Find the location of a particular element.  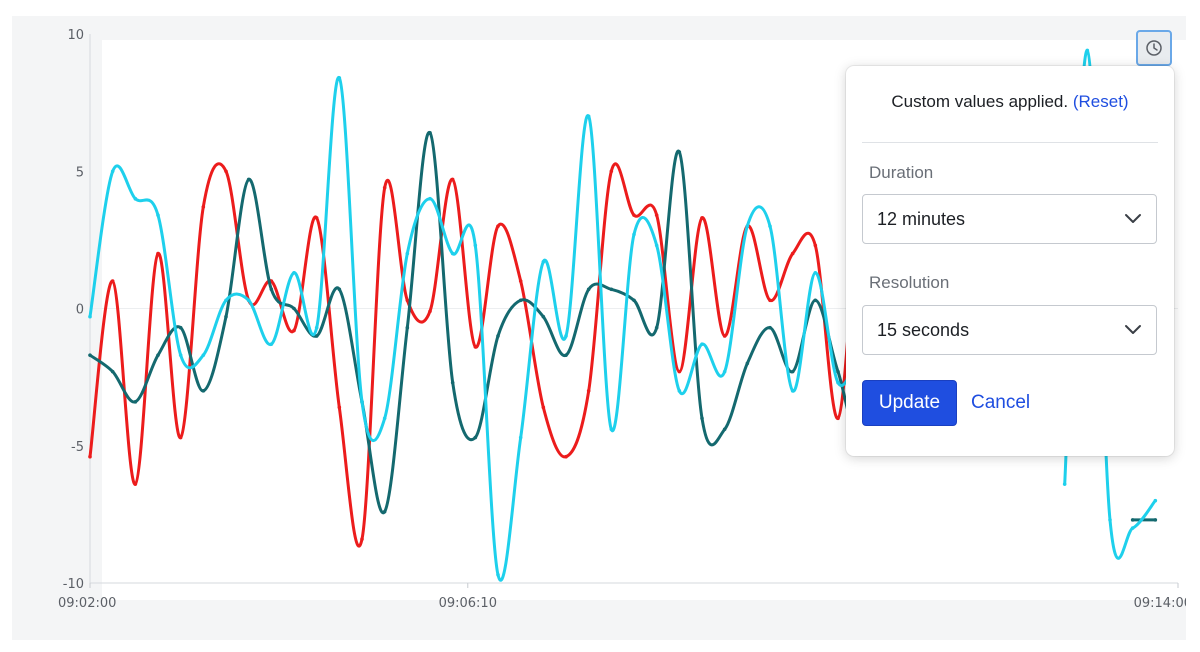

update-button: Update is located at coordinates (909, 403).